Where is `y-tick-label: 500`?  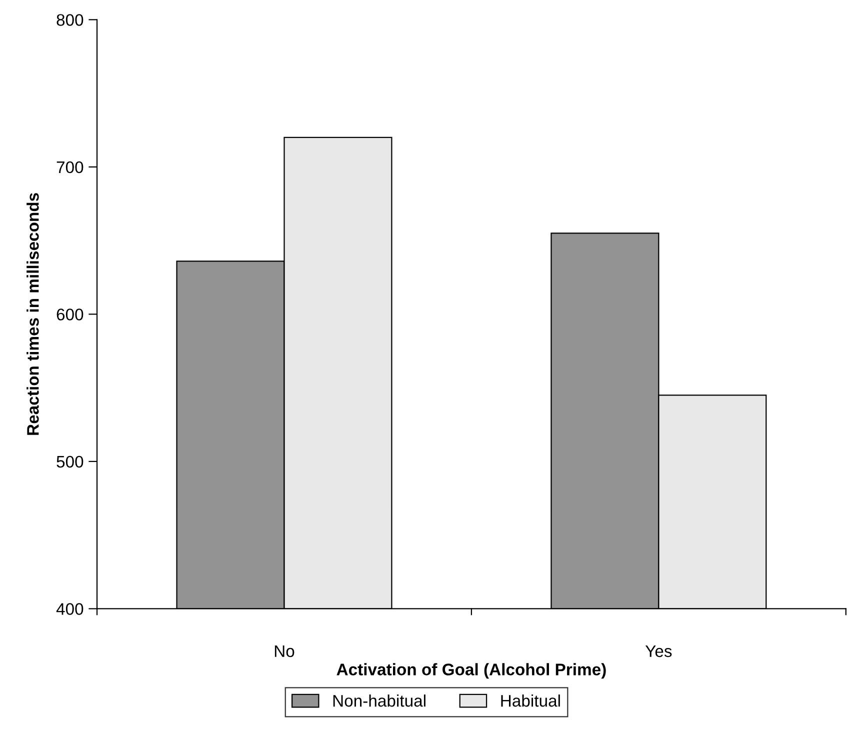 y-tick-label: 500 is located at coordinates (70, 462).